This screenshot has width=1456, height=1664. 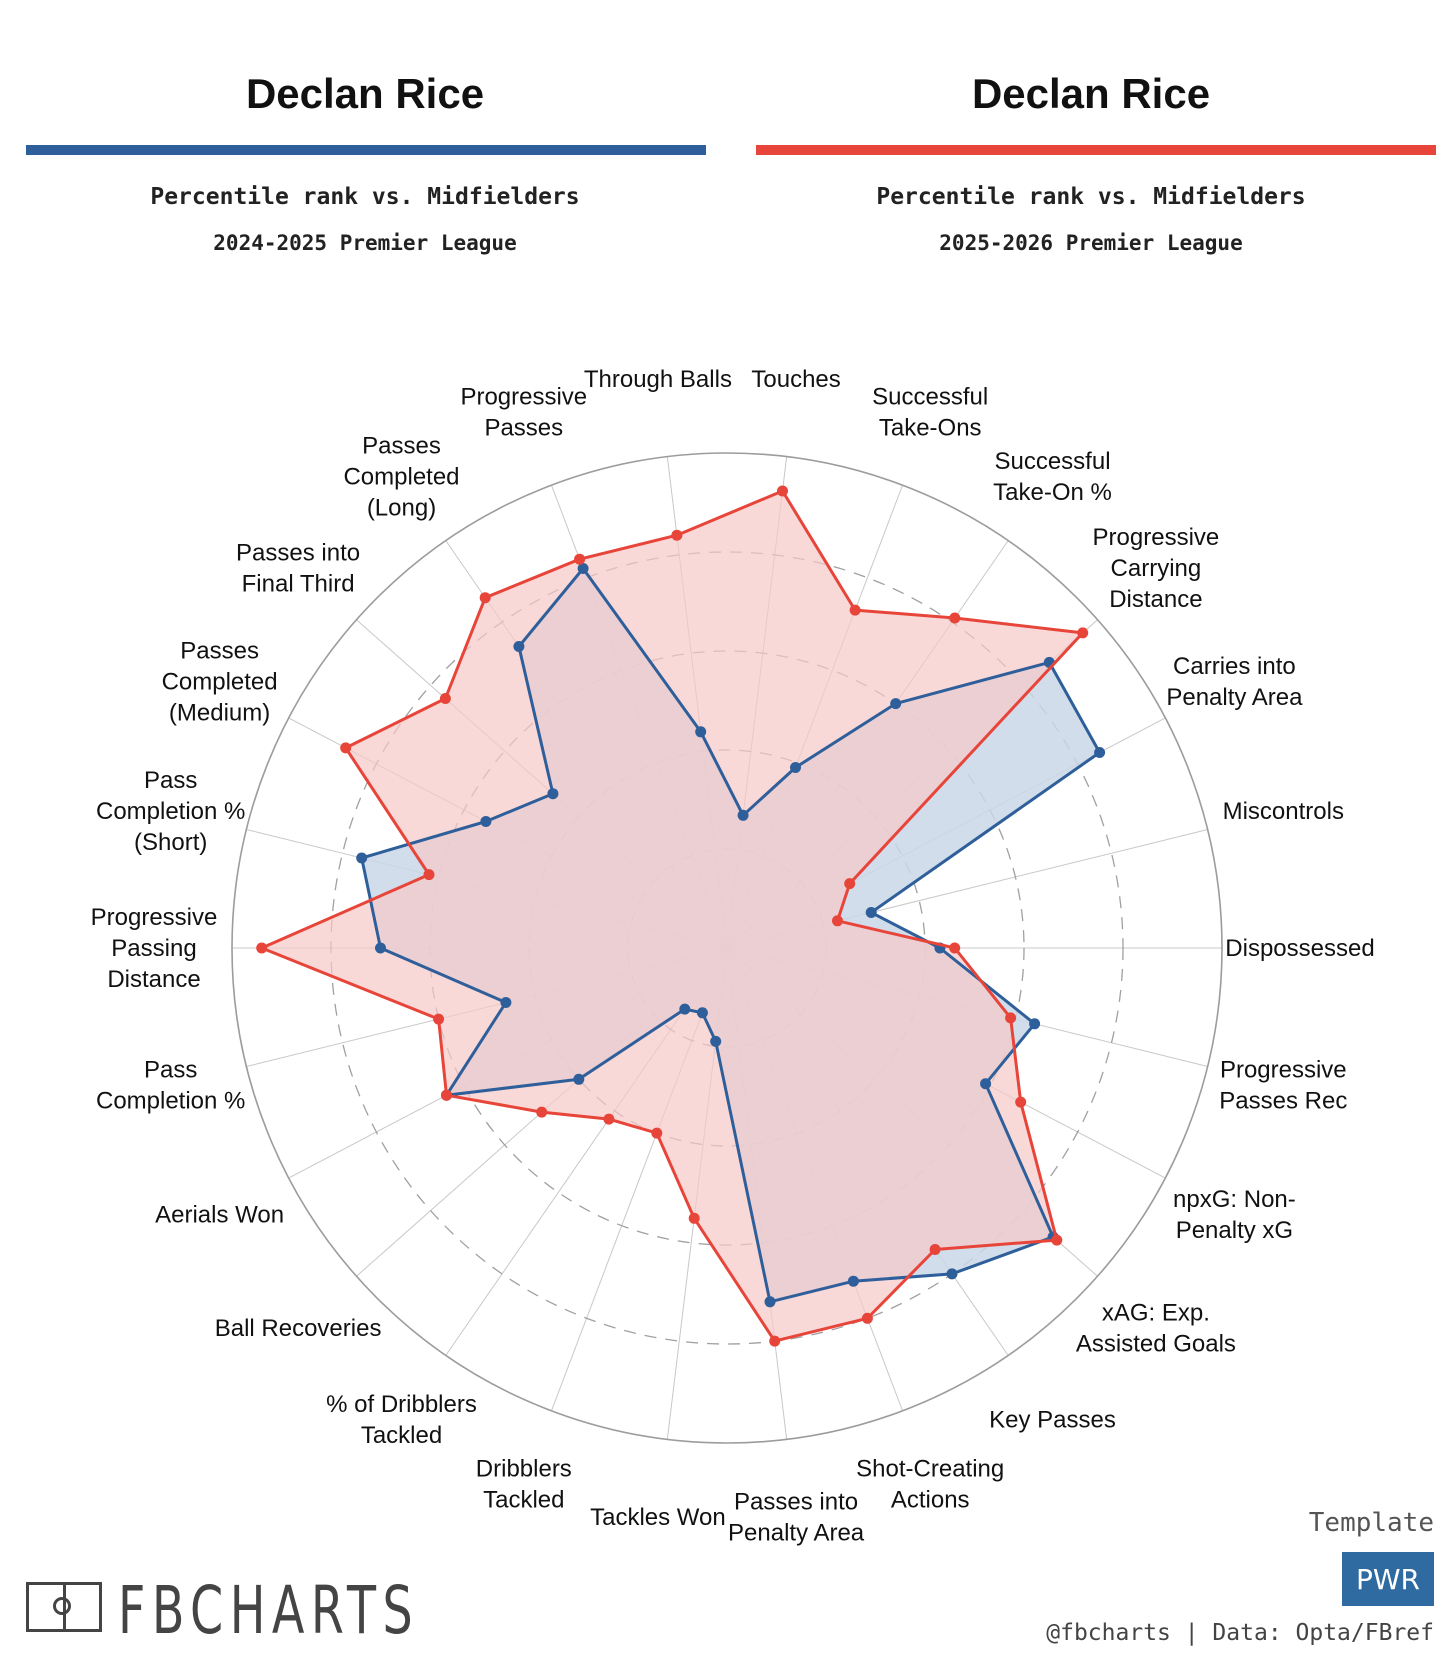 What do you see at coordinates (1052, 477) in the screenshot?
I see `category-label: Successful Take-On %` at bounding box center [1052, 477].